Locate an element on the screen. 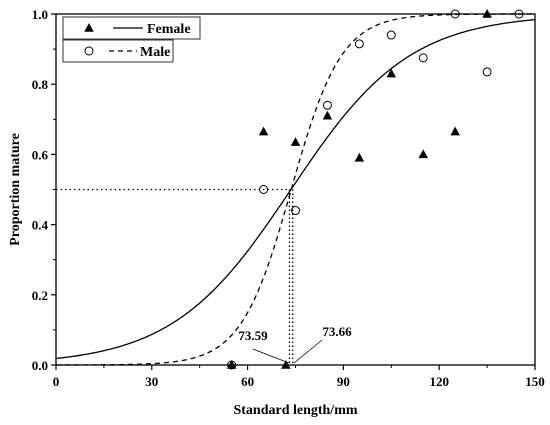 The image size is (550, 425). x-tick-label: 150 is located at coordinates (535, 381).